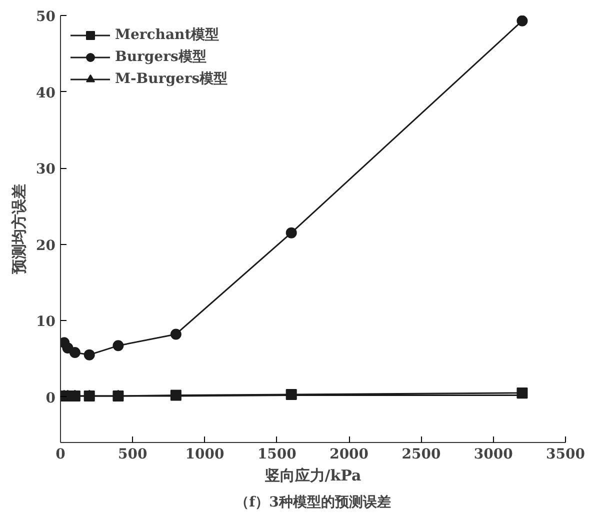 The height and width of the screenshot is (520, 591). I want to click on legend-label: Merchant模型, so click(167, 35).